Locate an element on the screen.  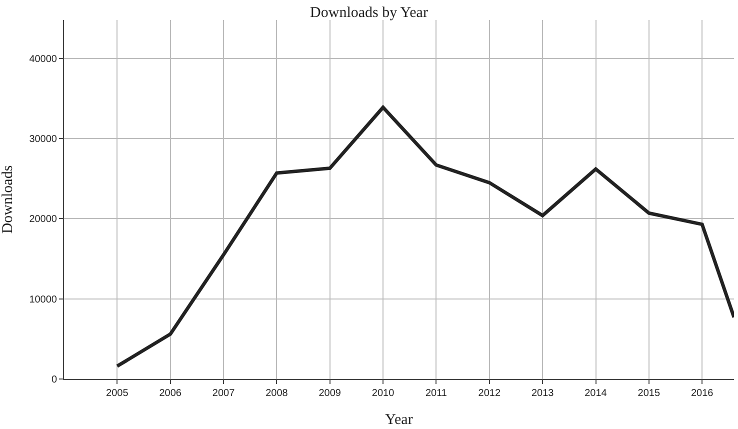
x-tick-label: 2015 is located at coordinates (649, 393).